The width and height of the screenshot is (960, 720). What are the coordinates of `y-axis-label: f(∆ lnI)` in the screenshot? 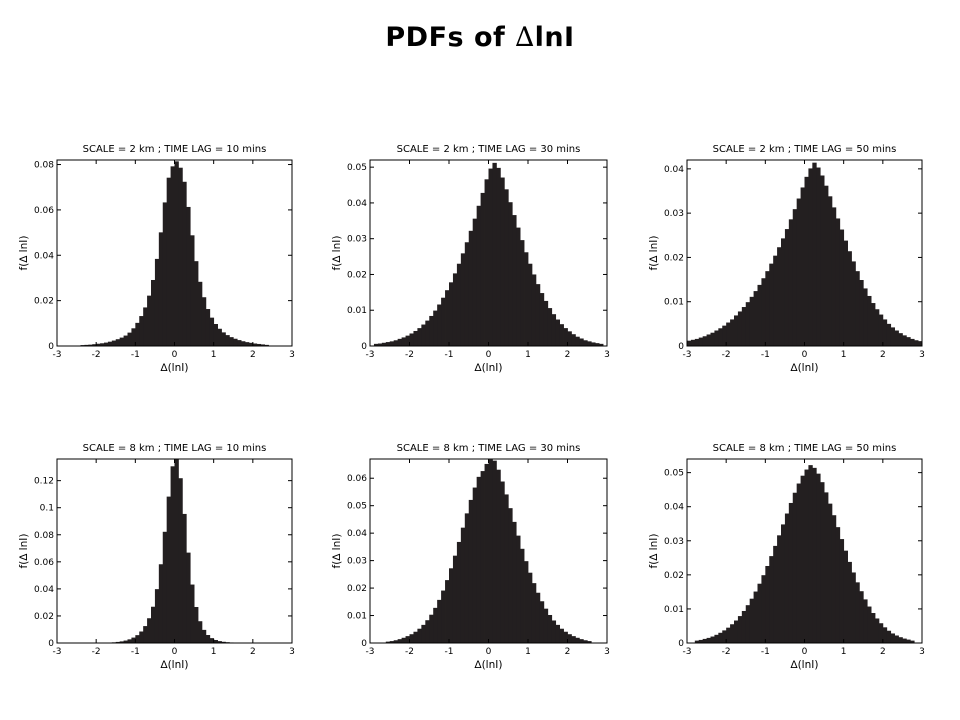 It's located at (654, 551).